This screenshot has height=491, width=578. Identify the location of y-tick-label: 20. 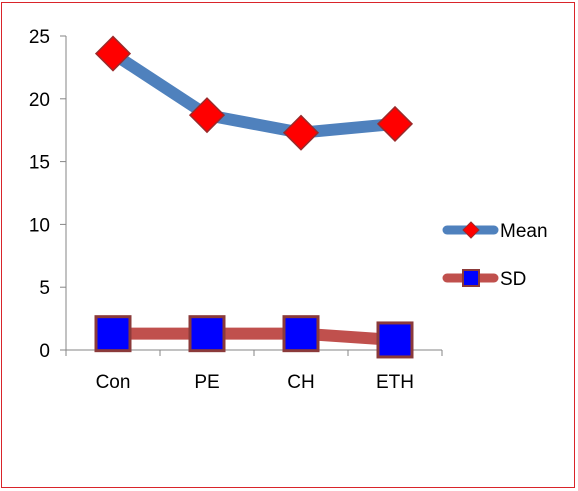
(39, 100).